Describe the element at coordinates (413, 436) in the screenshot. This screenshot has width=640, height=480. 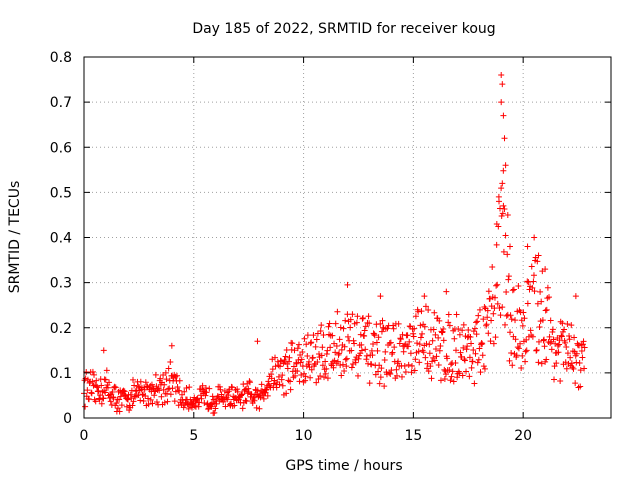
I see `x-tick-label: 15` at that location.